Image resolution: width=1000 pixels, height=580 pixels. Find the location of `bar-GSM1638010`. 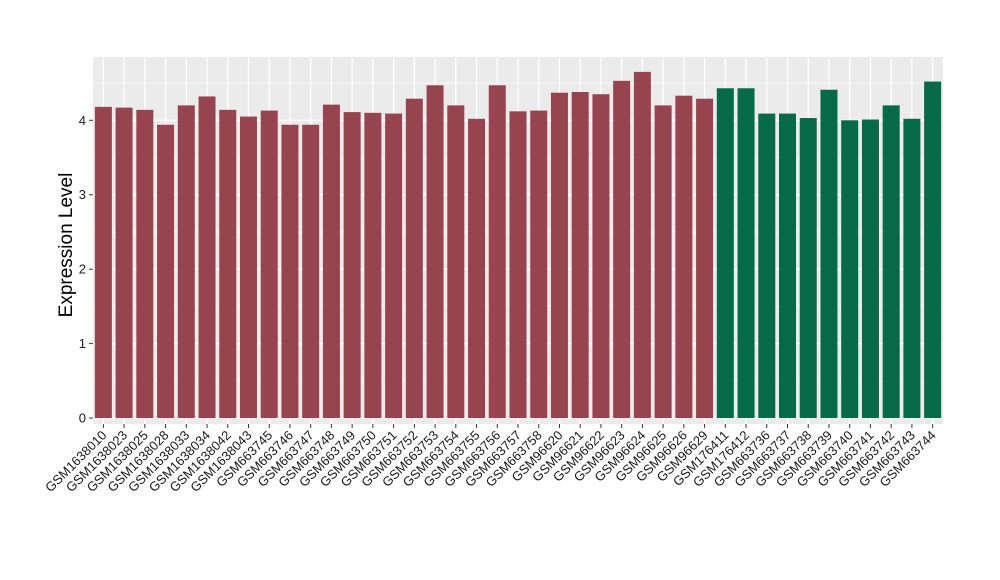

bar-GSM1638010 is located at coordinates (103, 262).